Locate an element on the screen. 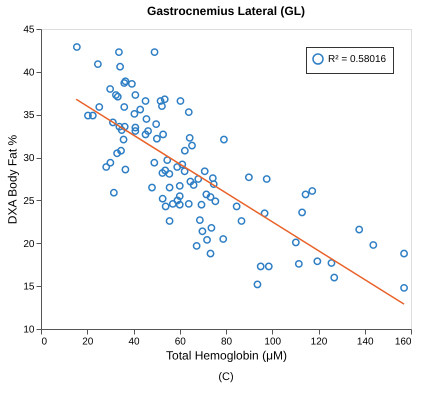 Image resolution: width=437 pixels, height=410 pixels. y-tick-label: 30 is located at coordinates (29, 158).